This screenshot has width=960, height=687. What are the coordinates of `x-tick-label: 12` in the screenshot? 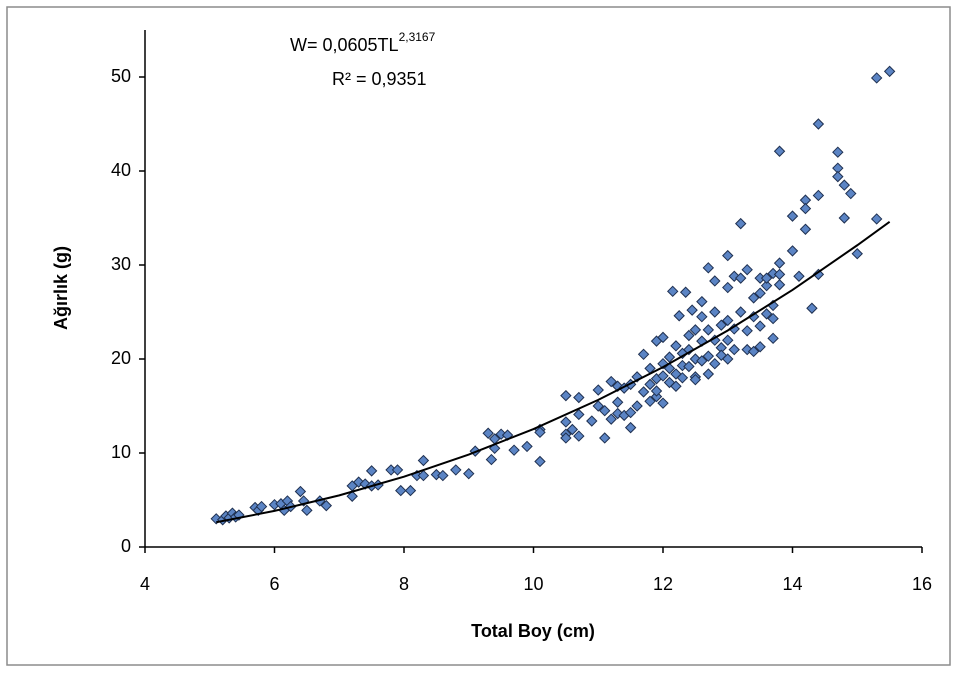 It's located at (663, 584).